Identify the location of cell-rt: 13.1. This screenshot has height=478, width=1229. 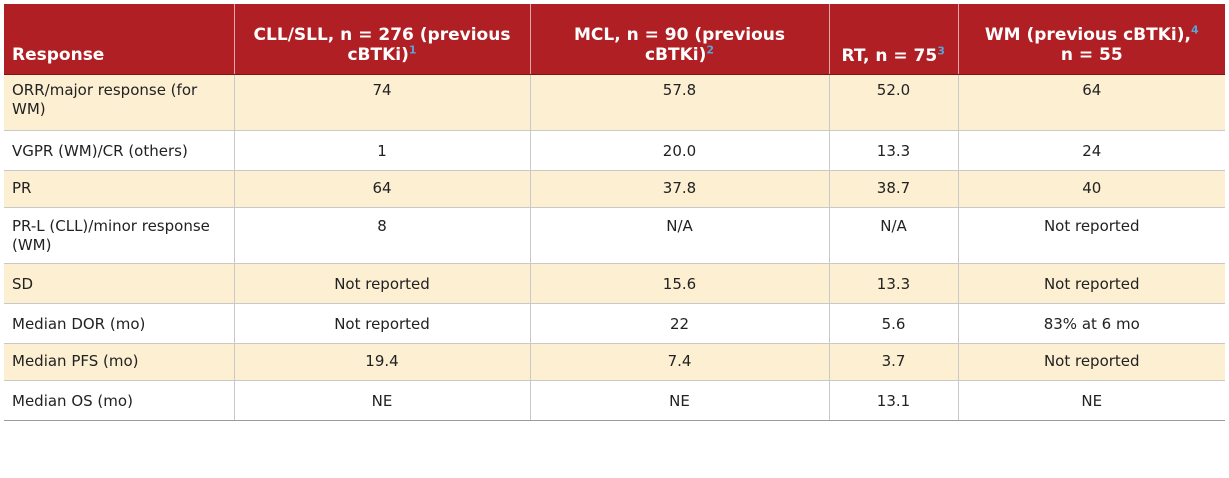
(893, 400).